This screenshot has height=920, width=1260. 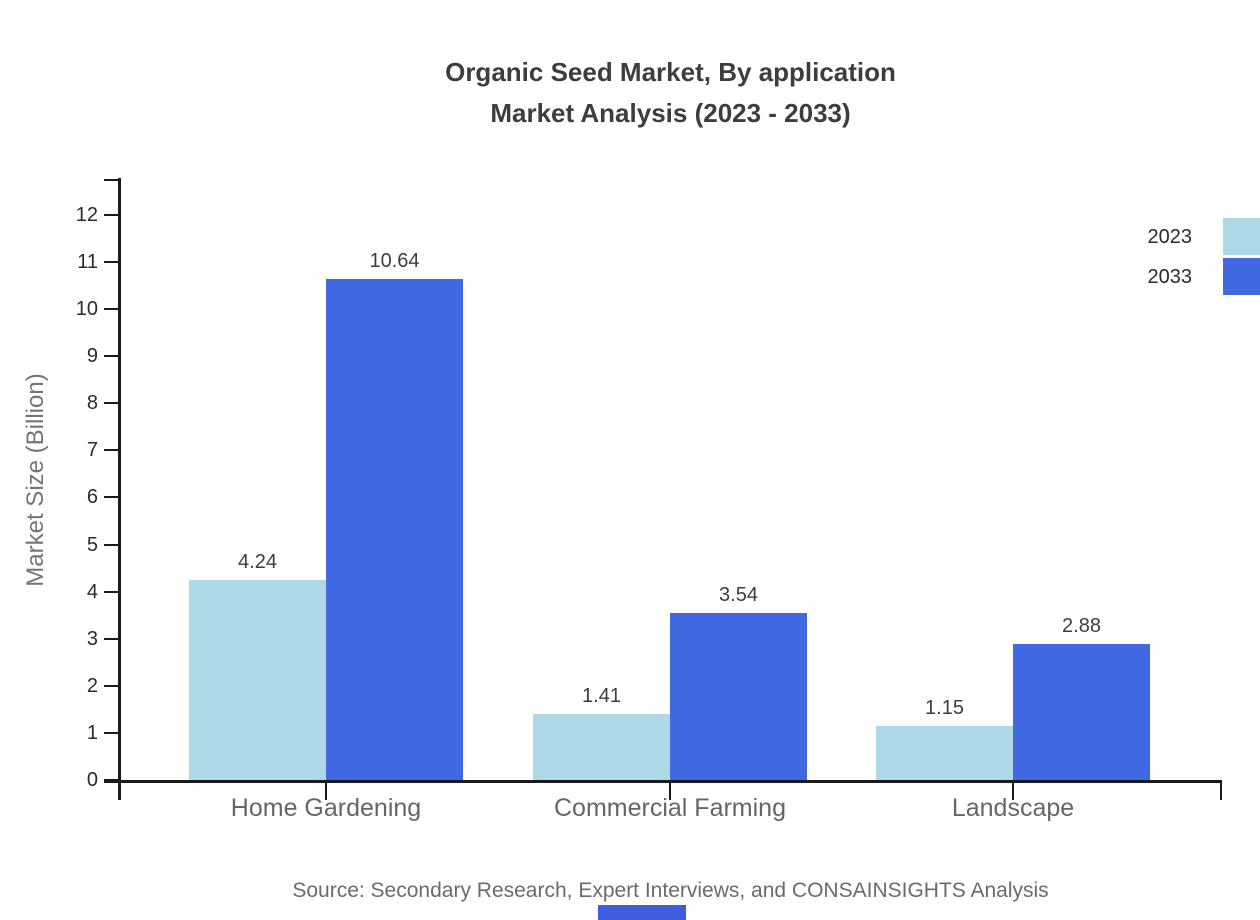 I want to click on bar-value-label: 10.64, so click(x=394, y=260).